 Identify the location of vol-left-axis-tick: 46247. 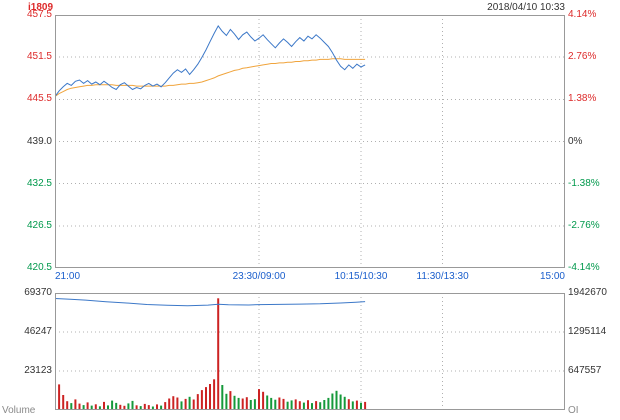
(38, 331).